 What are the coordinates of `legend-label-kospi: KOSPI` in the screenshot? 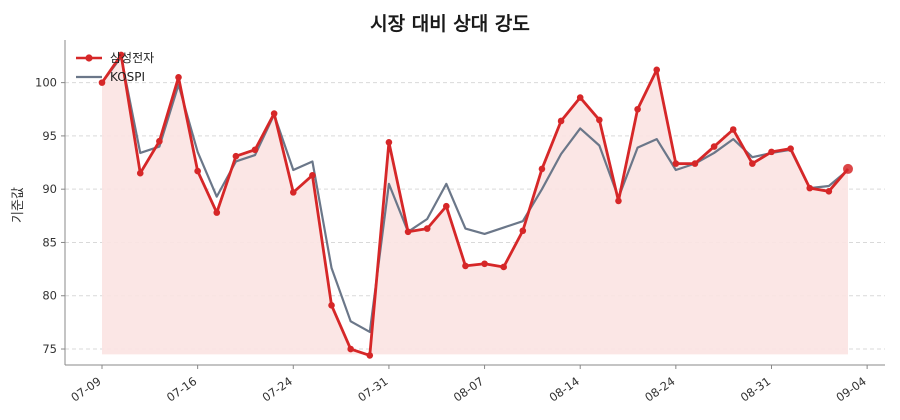 It's located at (127, 77).